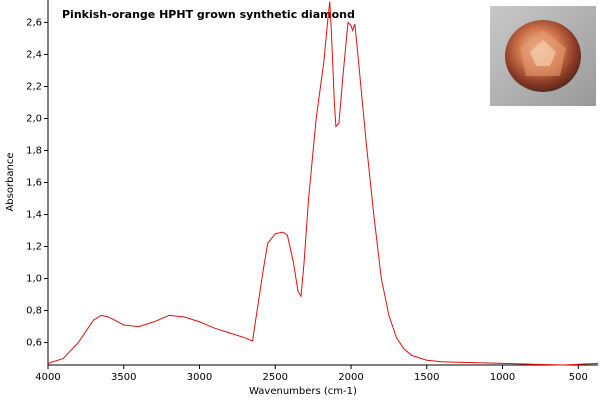  I want to click on y-tick-label: 2,4, so click(34, 54).